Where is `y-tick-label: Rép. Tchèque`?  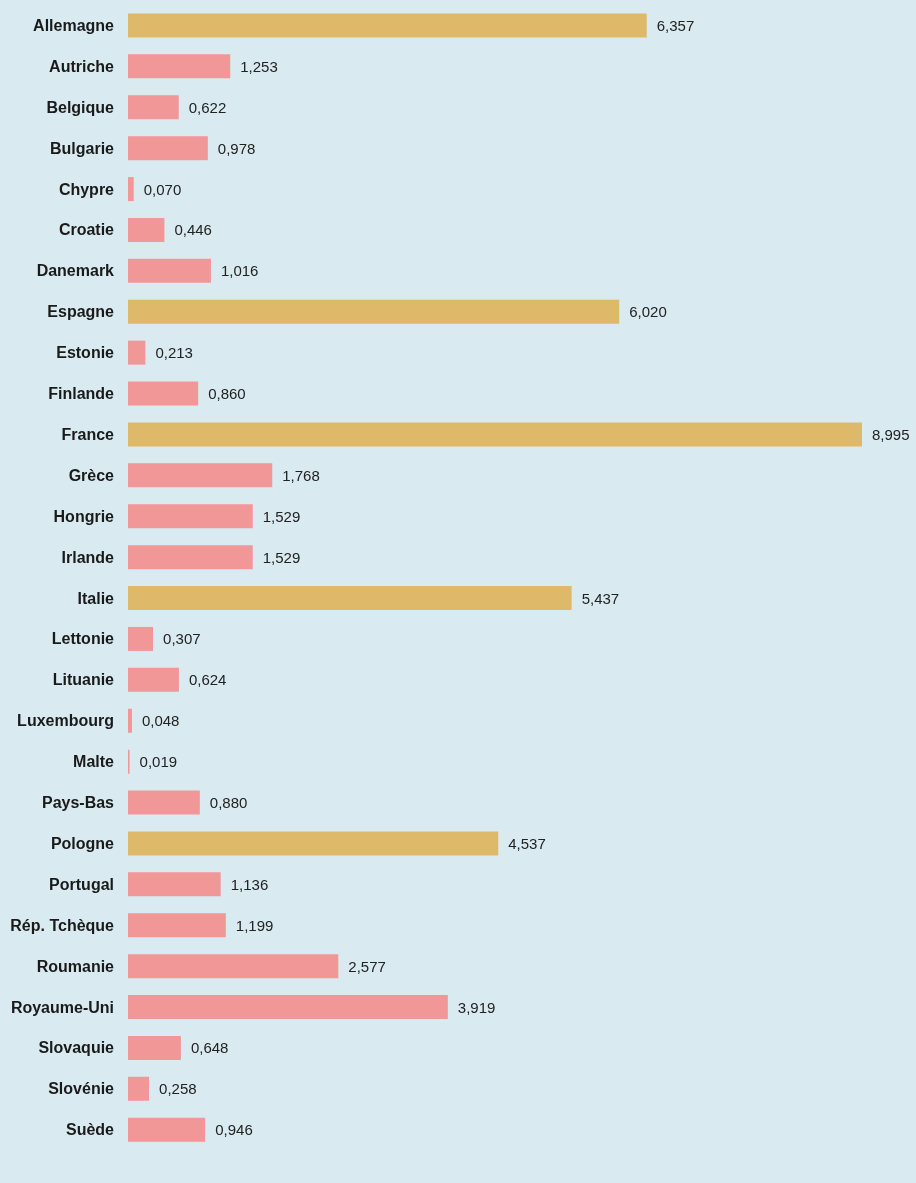 y-tick-label: Rép. Tchèque is located at coordinates (62, 925).